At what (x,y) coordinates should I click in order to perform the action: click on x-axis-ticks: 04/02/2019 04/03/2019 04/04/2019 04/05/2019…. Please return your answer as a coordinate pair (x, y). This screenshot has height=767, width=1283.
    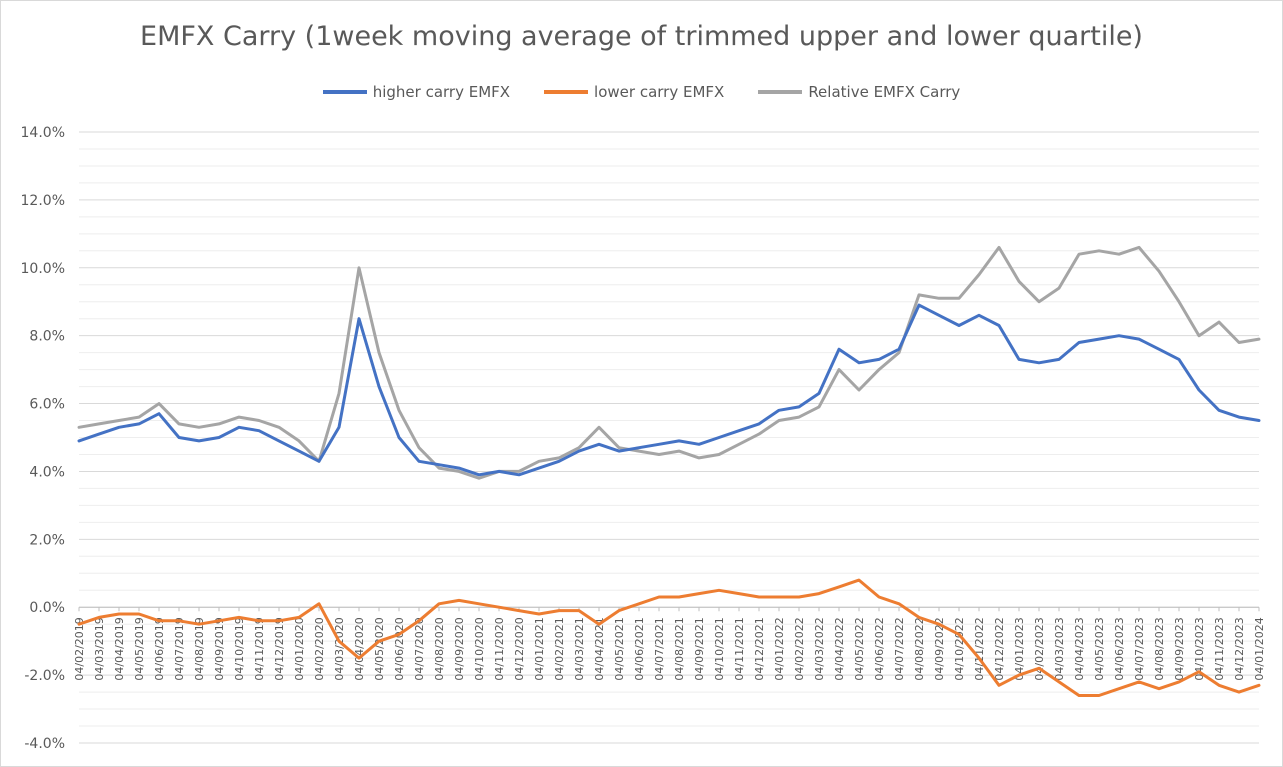
    Looking at the image, I should click on (669, 644).